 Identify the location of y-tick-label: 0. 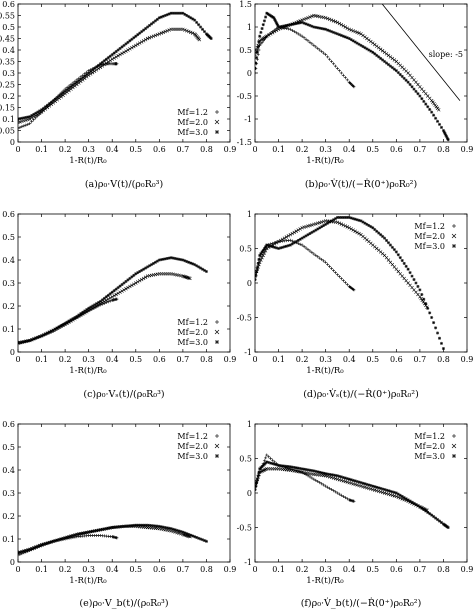
(249, 73).